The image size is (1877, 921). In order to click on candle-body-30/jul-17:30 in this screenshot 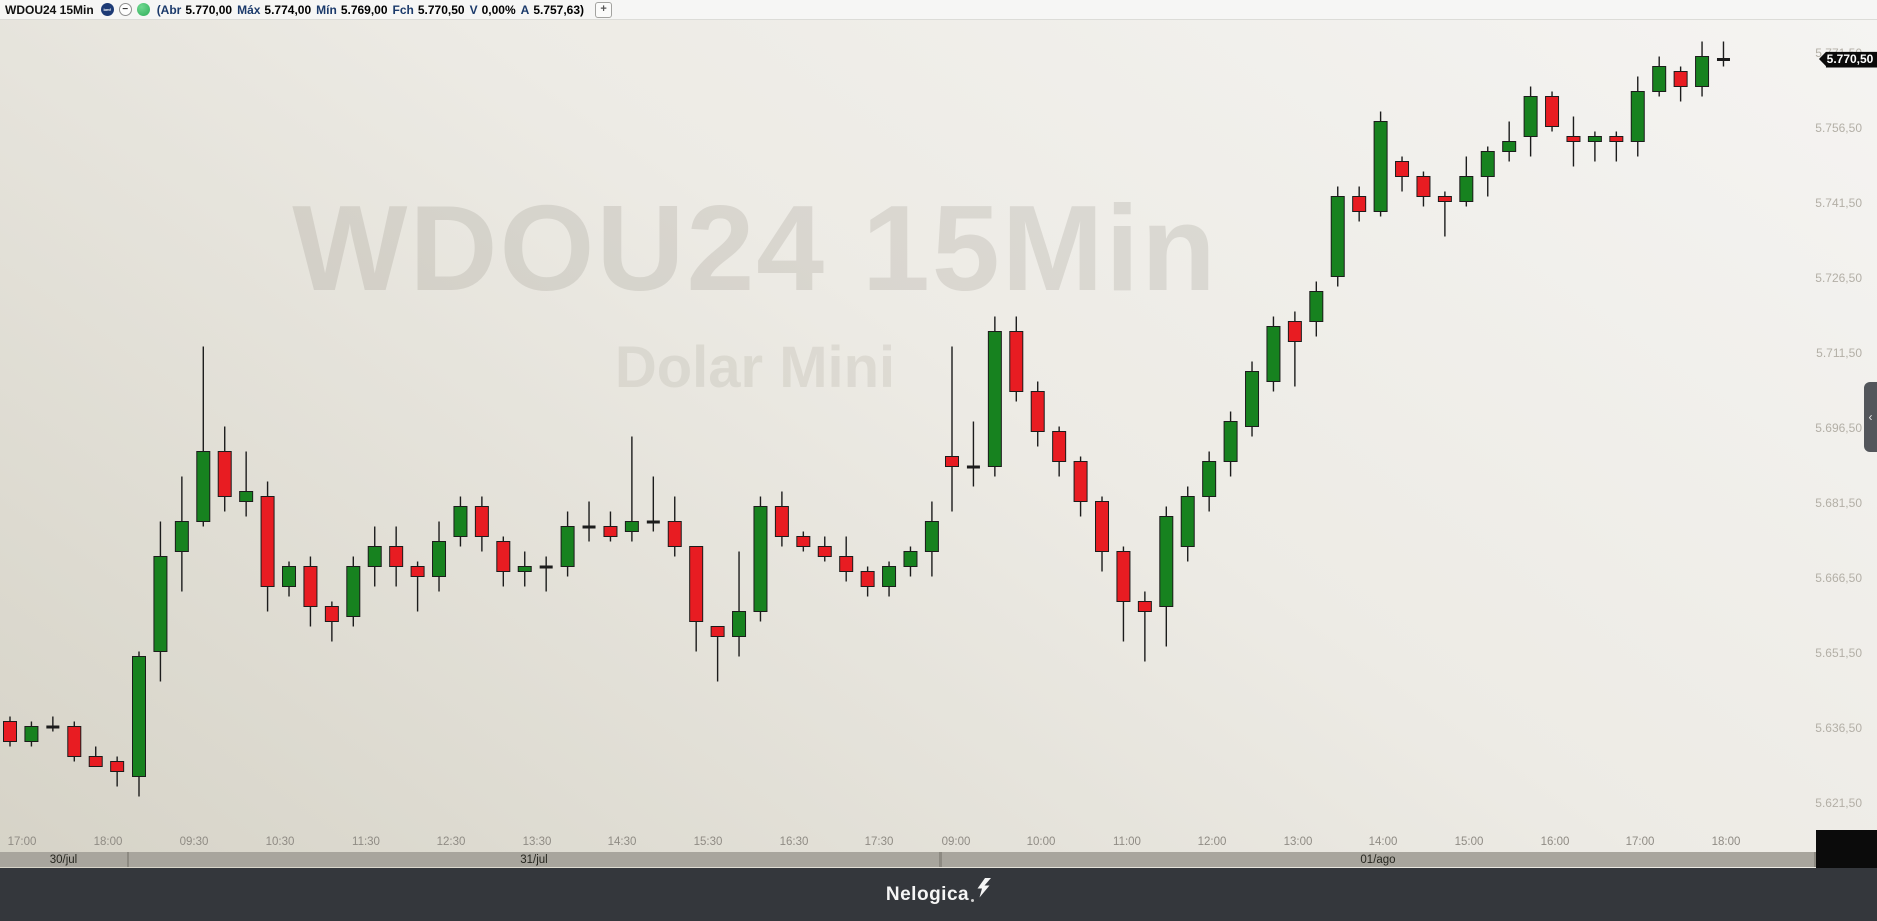, I will do `click(53, 727)`.